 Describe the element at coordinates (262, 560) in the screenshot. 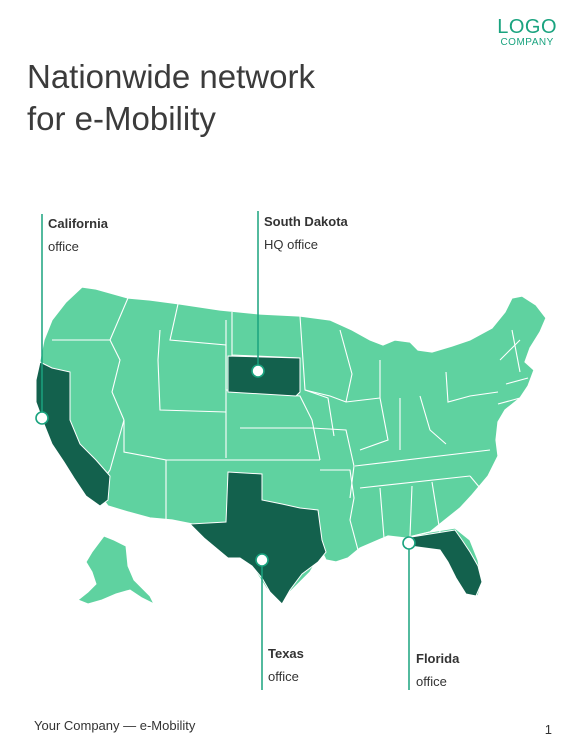

I see `texas-marker` at that location.